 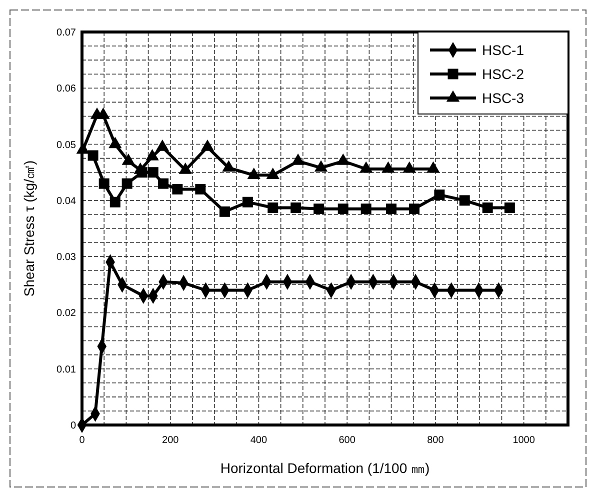 What do you see at coordinates (29, 228) in the screenshot?
I see `y-axis-title: Shear Stress τ (kg/㎠)` at bounding box center [29, 228].